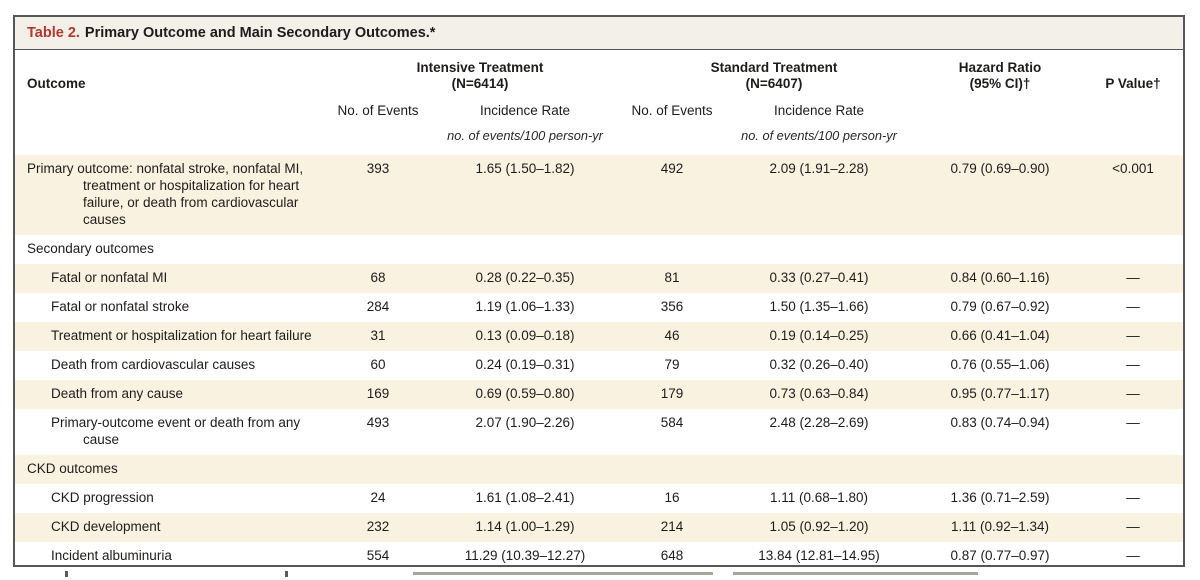 The height and width of the screenshot is (580, 1200). What do you see at coordinates (672, 277) in the screenshot?
I see `events-standard-cell: 81` at bounding box center [672, 277].